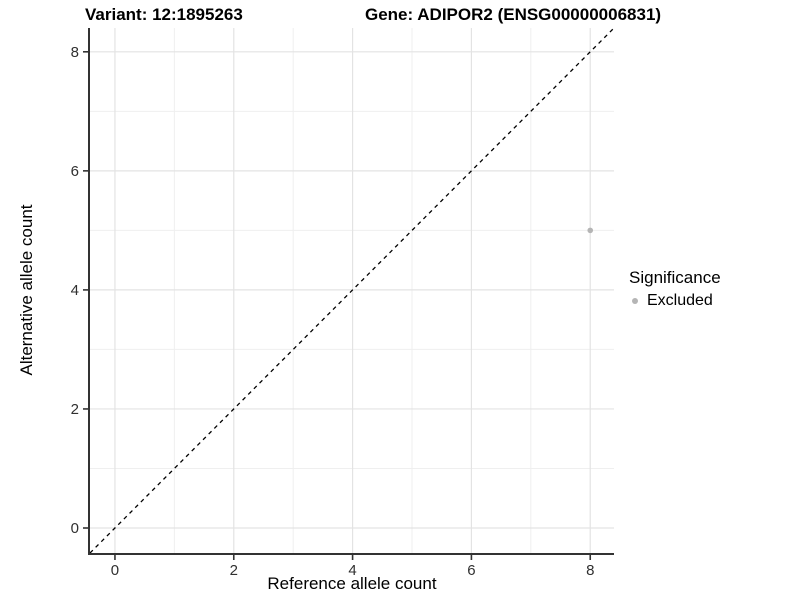 Image resolution: width=800 pixels, height=600 pixels. I want to click on y-axis-label: Alternative allele count, so click(26, 290).